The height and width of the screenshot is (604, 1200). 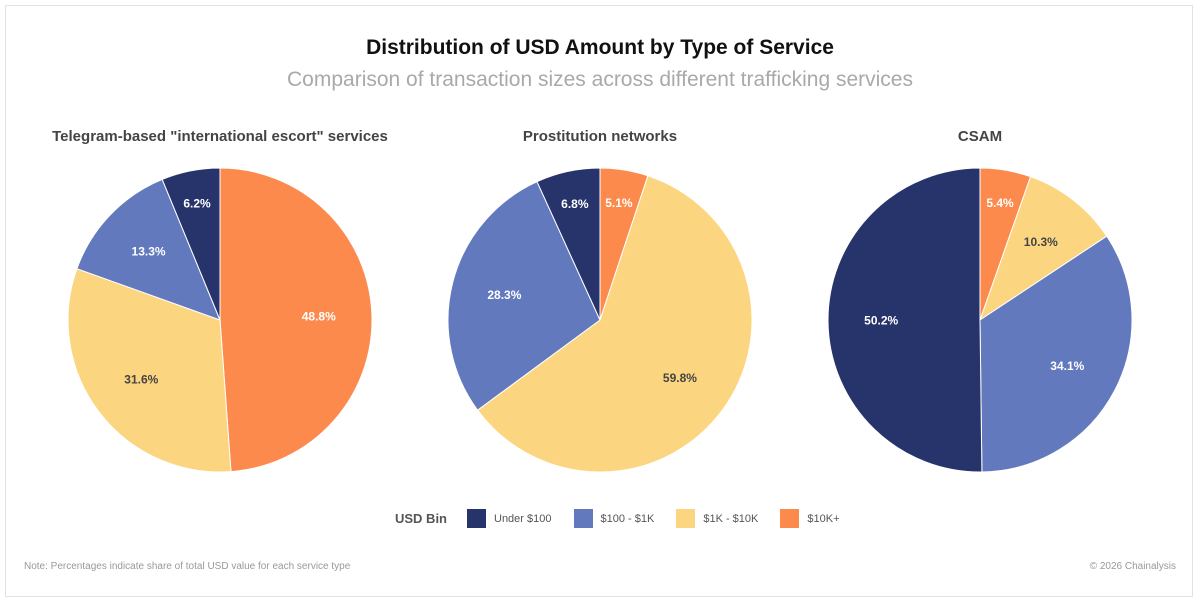 I want to click on pie-title-prostitution: Prostitution networks, so click(x=600, y=136).